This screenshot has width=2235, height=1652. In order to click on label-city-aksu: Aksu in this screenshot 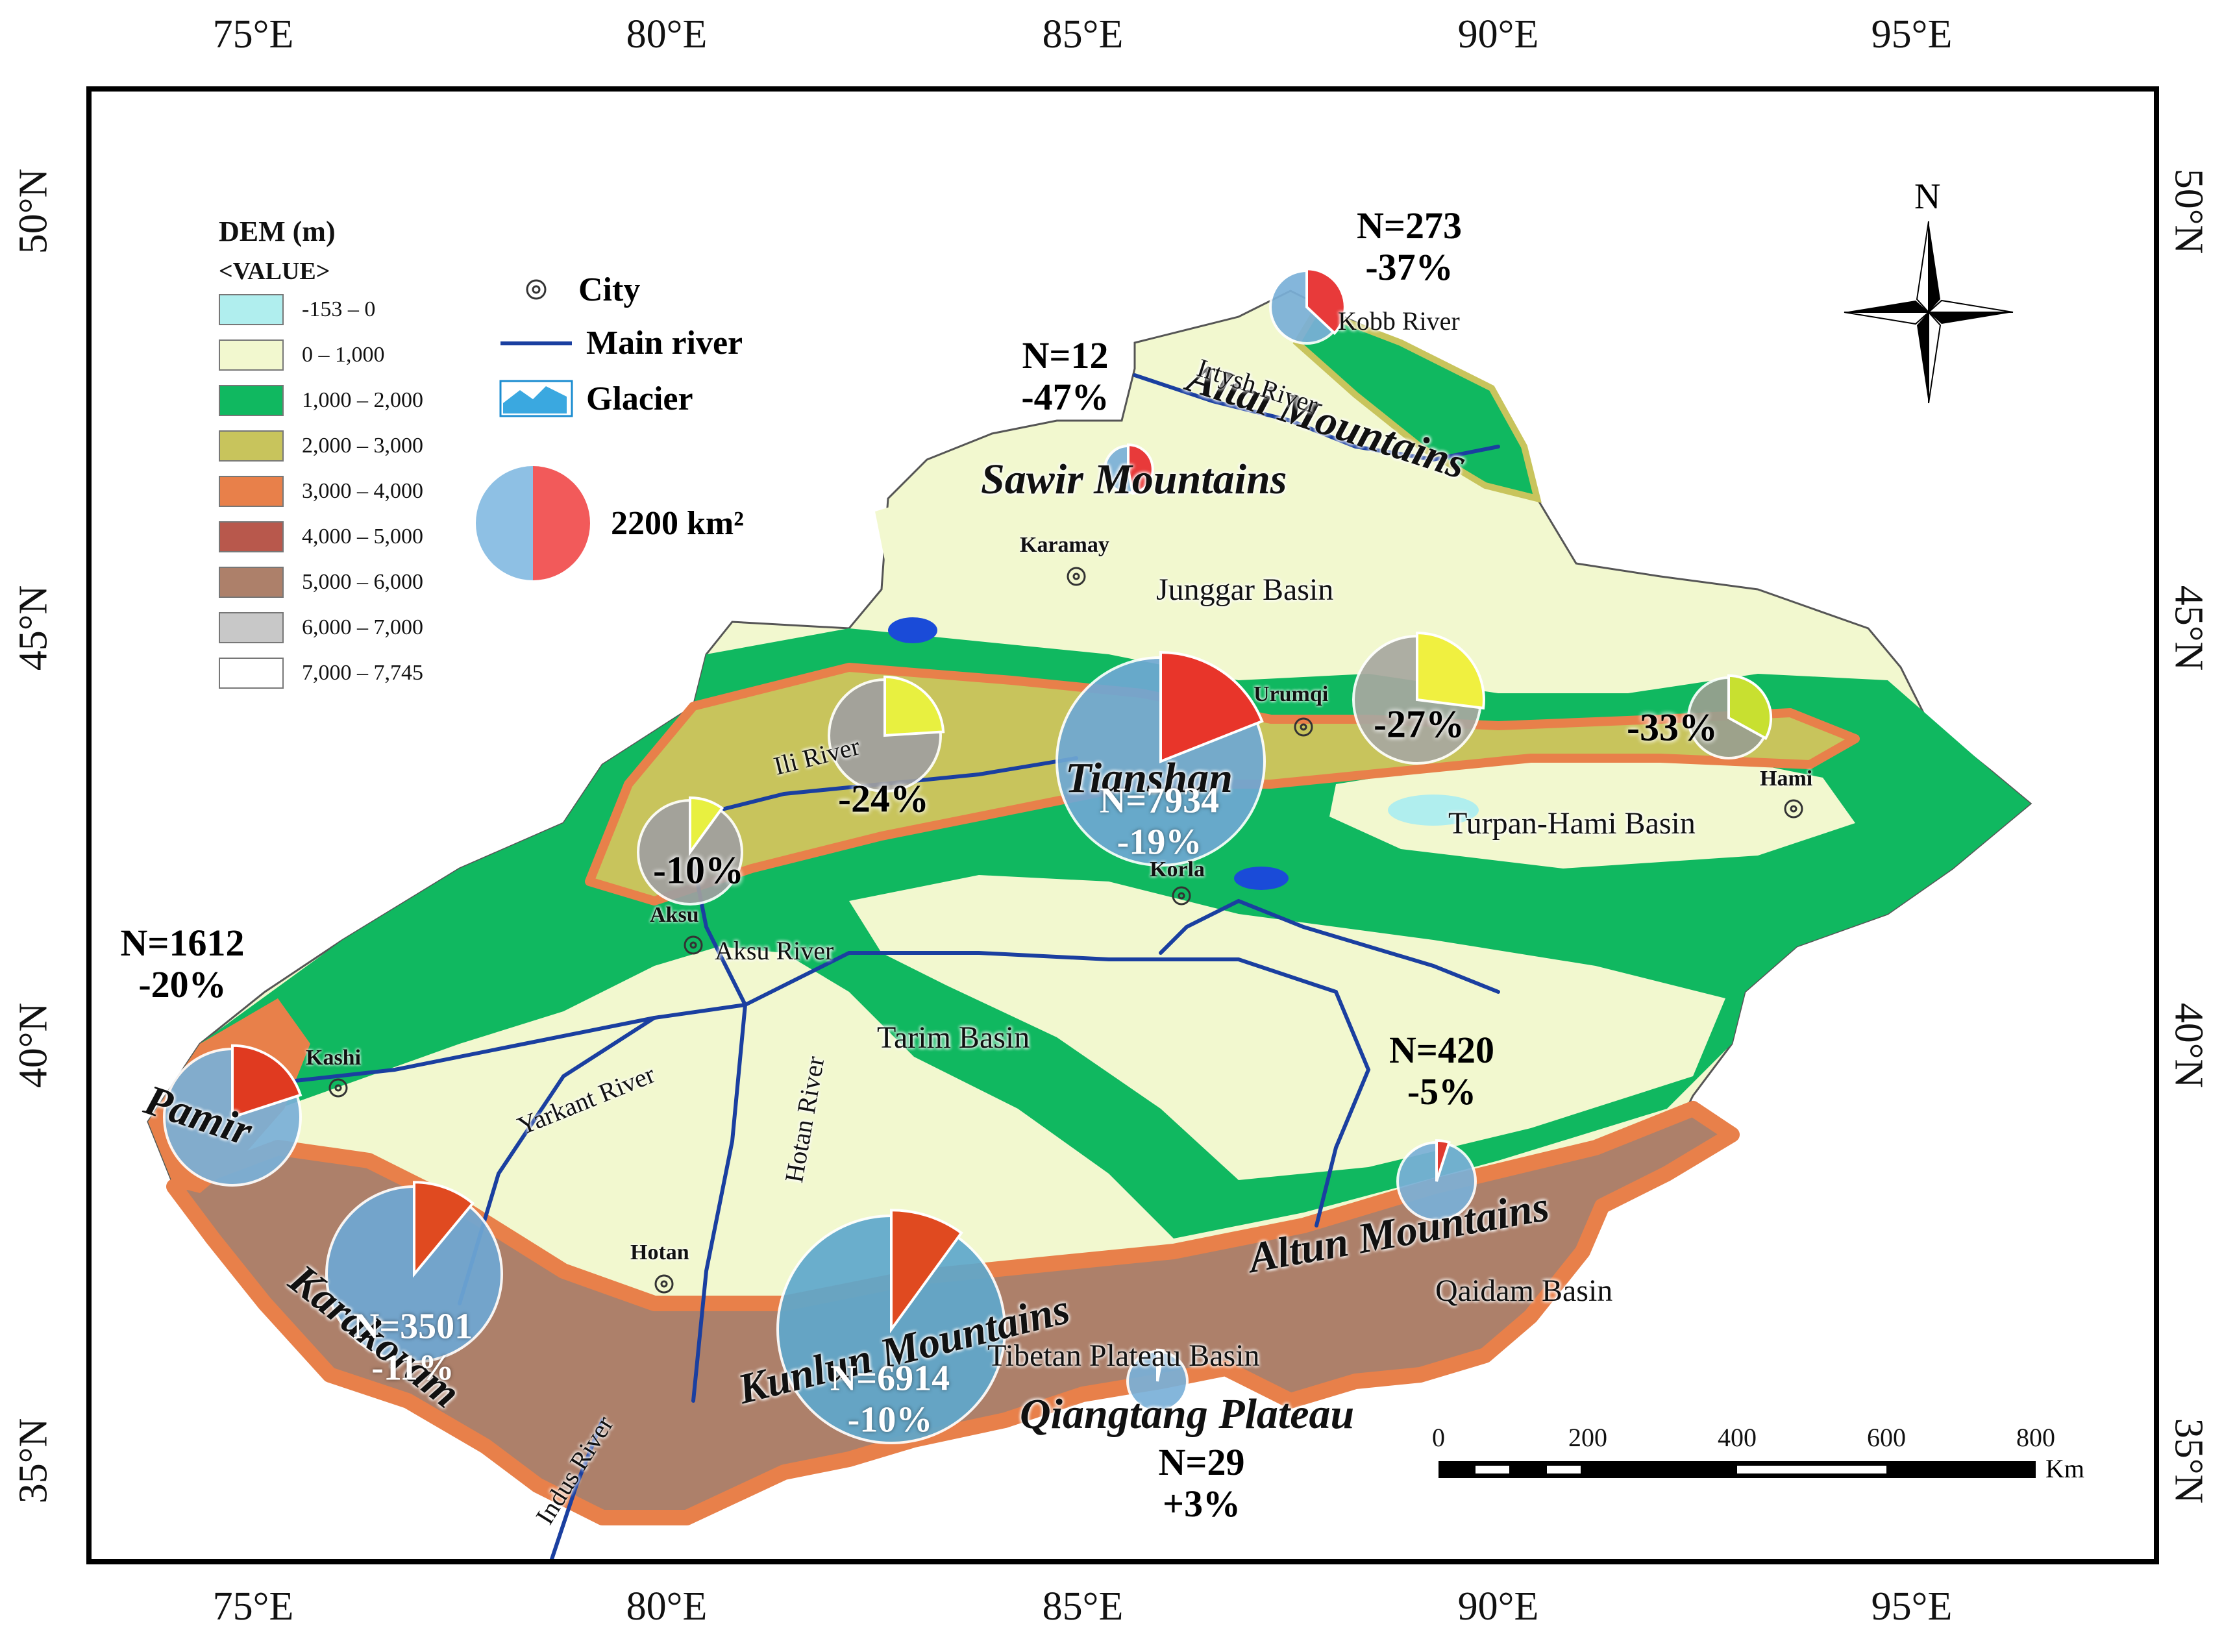, I will do `click(674, 915)`.